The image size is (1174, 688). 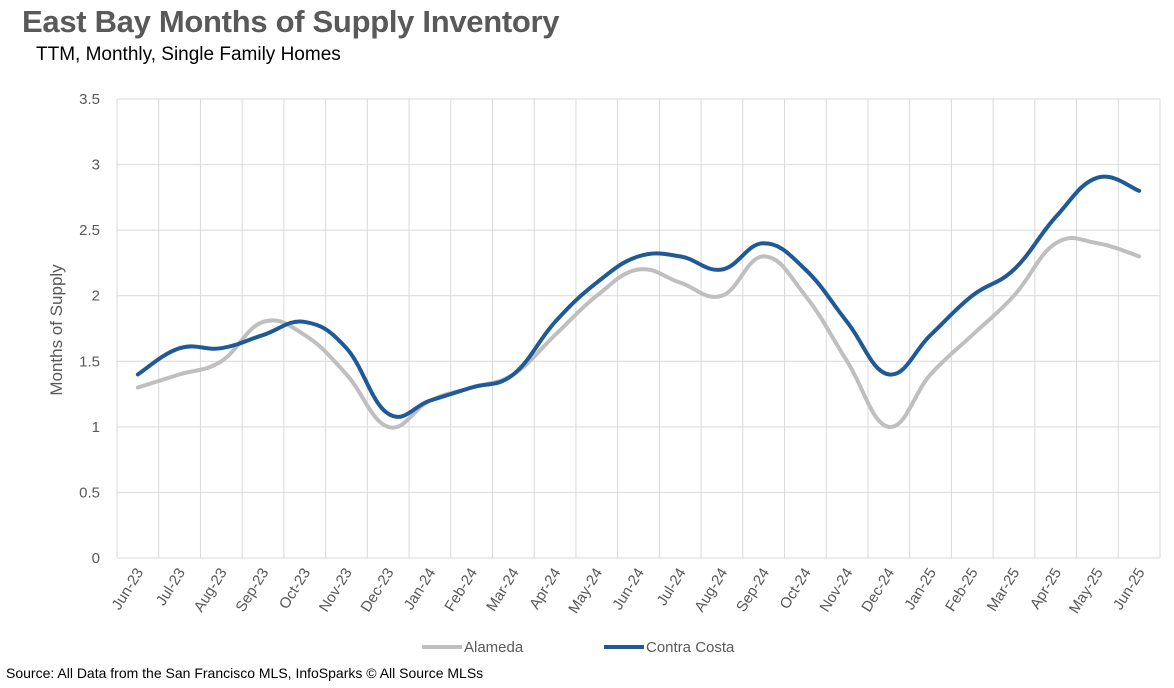 I want to click on legend-label-contra-costa: Contra Costa, so click(x=690, y=647).